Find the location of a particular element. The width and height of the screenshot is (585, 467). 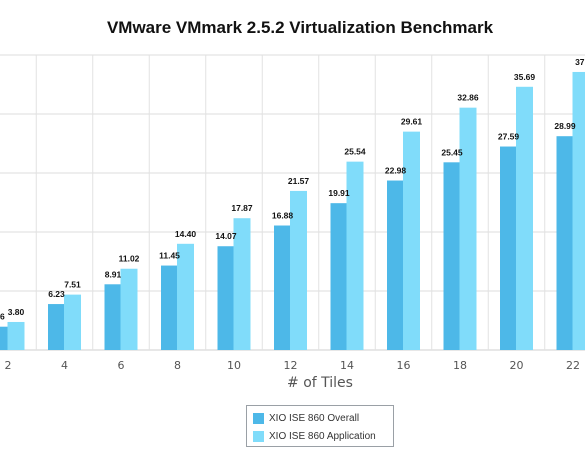

x-tick-label-6: 6 is located at coordinates (121, 365).